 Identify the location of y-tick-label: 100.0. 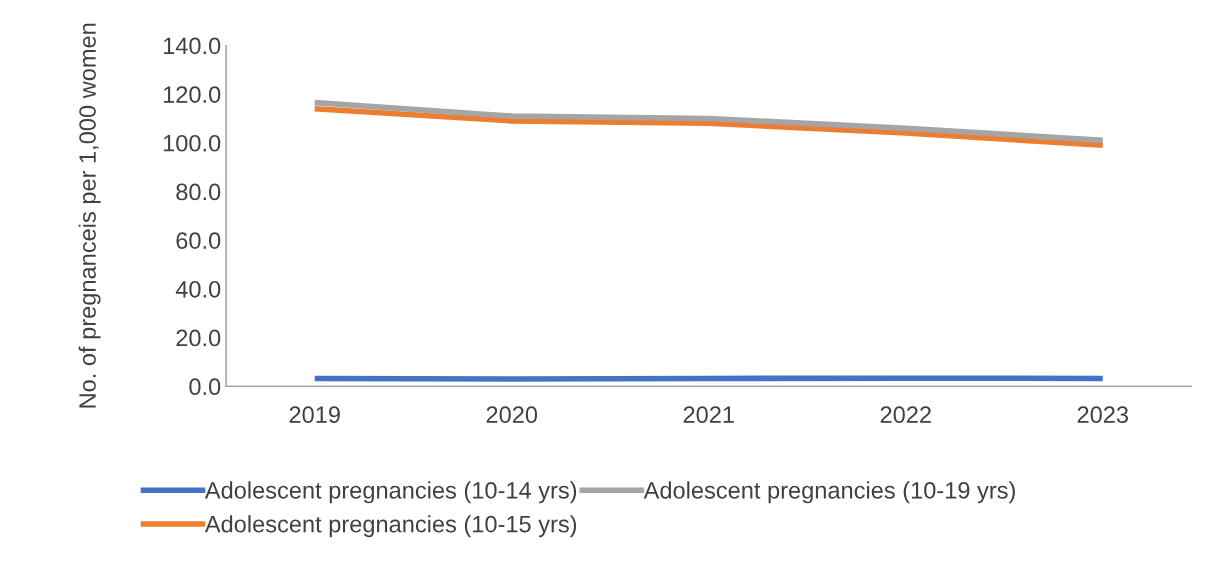
(192, 143).